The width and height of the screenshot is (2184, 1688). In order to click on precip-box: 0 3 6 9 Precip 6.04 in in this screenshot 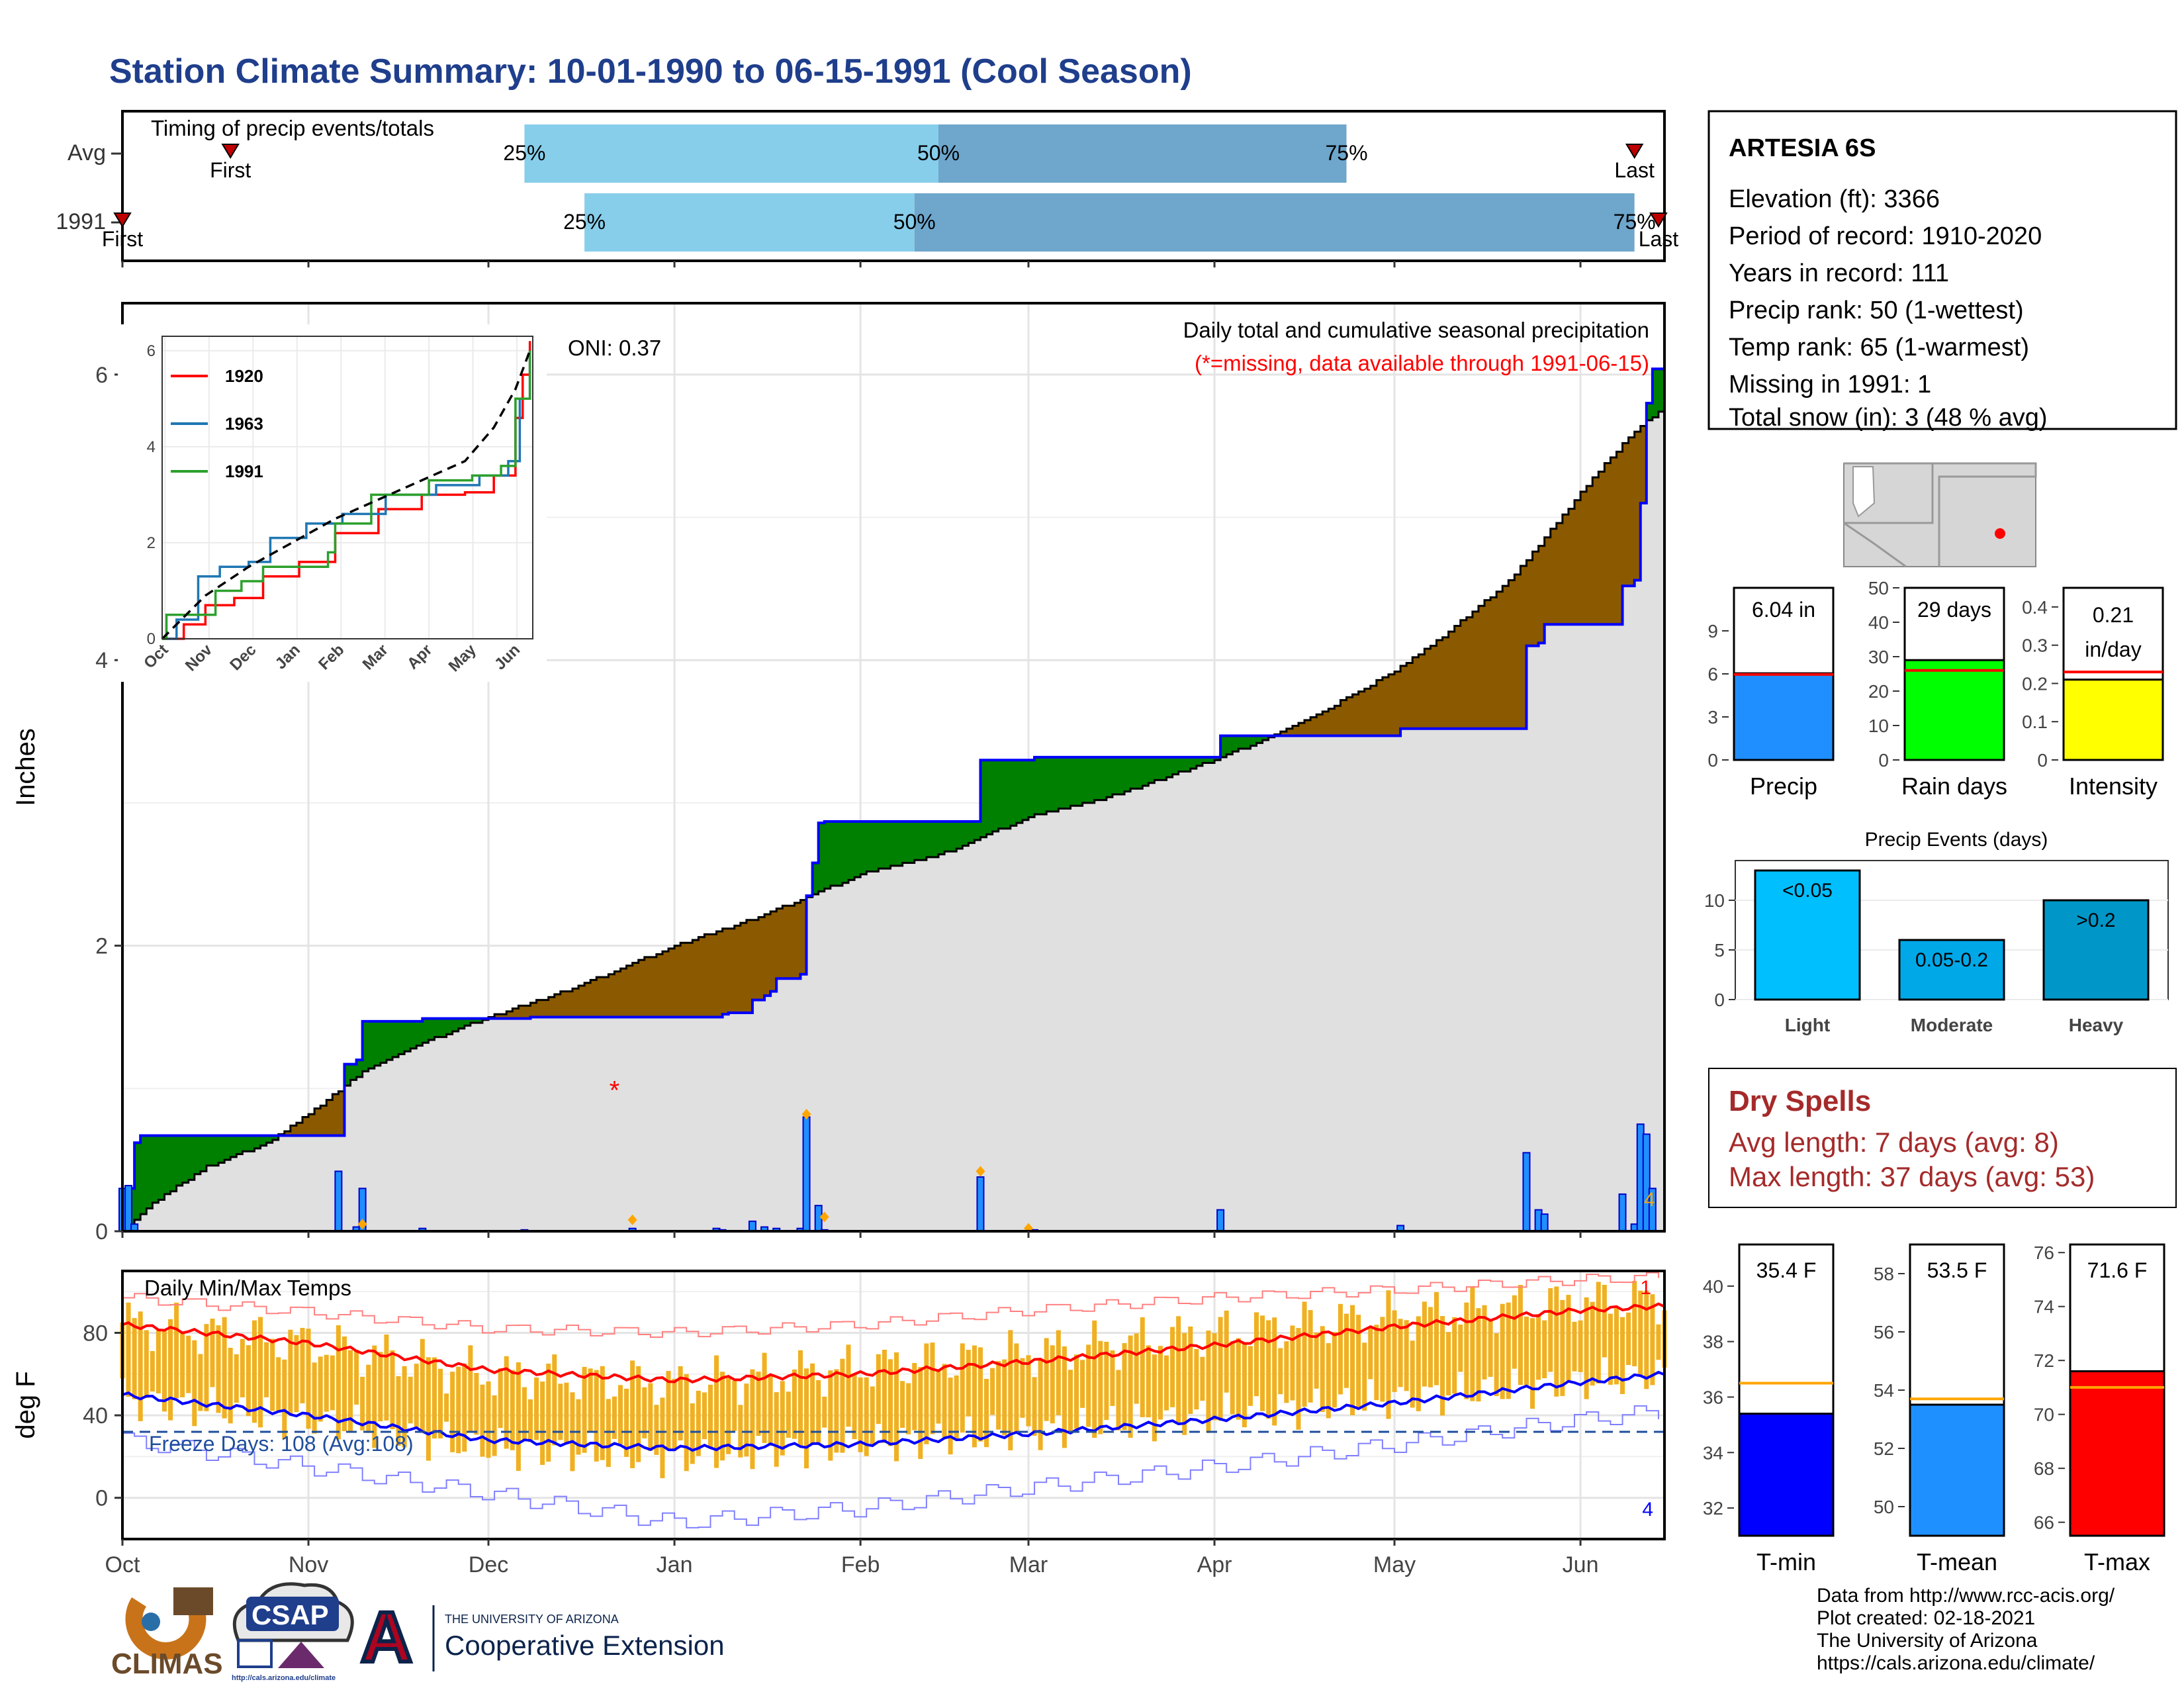, I will do `click(1771, 693)`.